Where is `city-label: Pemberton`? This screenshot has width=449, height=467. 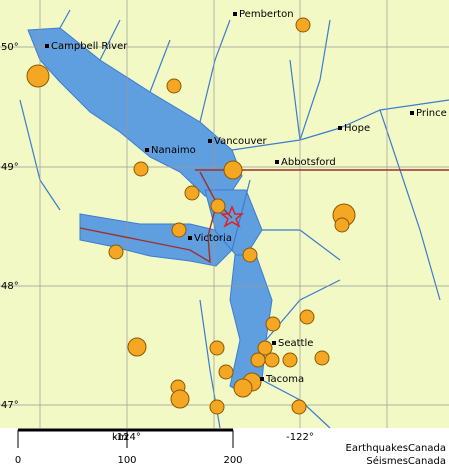 city-label: Pemberton is located at coordinates (266, 14).